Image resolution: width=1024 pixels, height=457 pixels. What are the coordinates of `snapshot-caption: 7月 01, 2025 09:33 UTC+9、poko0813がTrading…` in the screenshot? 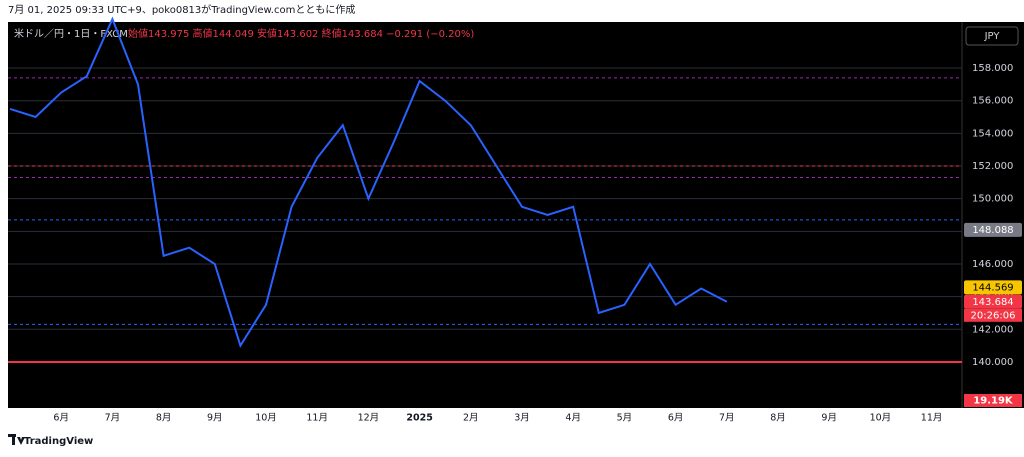 It's located at (181, 9).